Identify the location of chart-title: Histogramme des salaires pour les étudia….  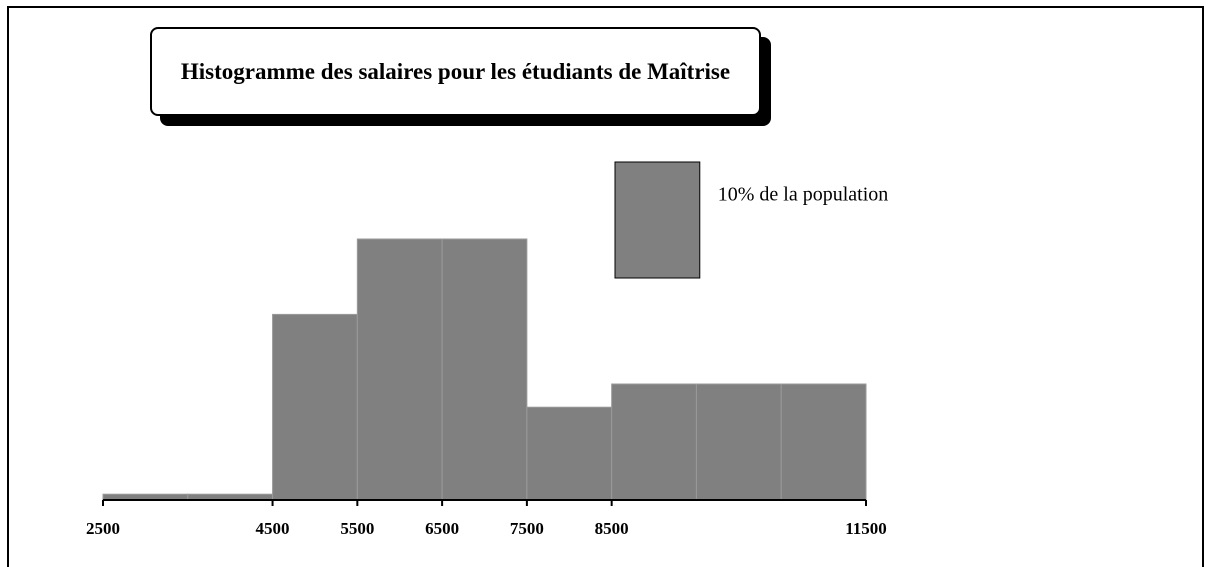
(455, 71).